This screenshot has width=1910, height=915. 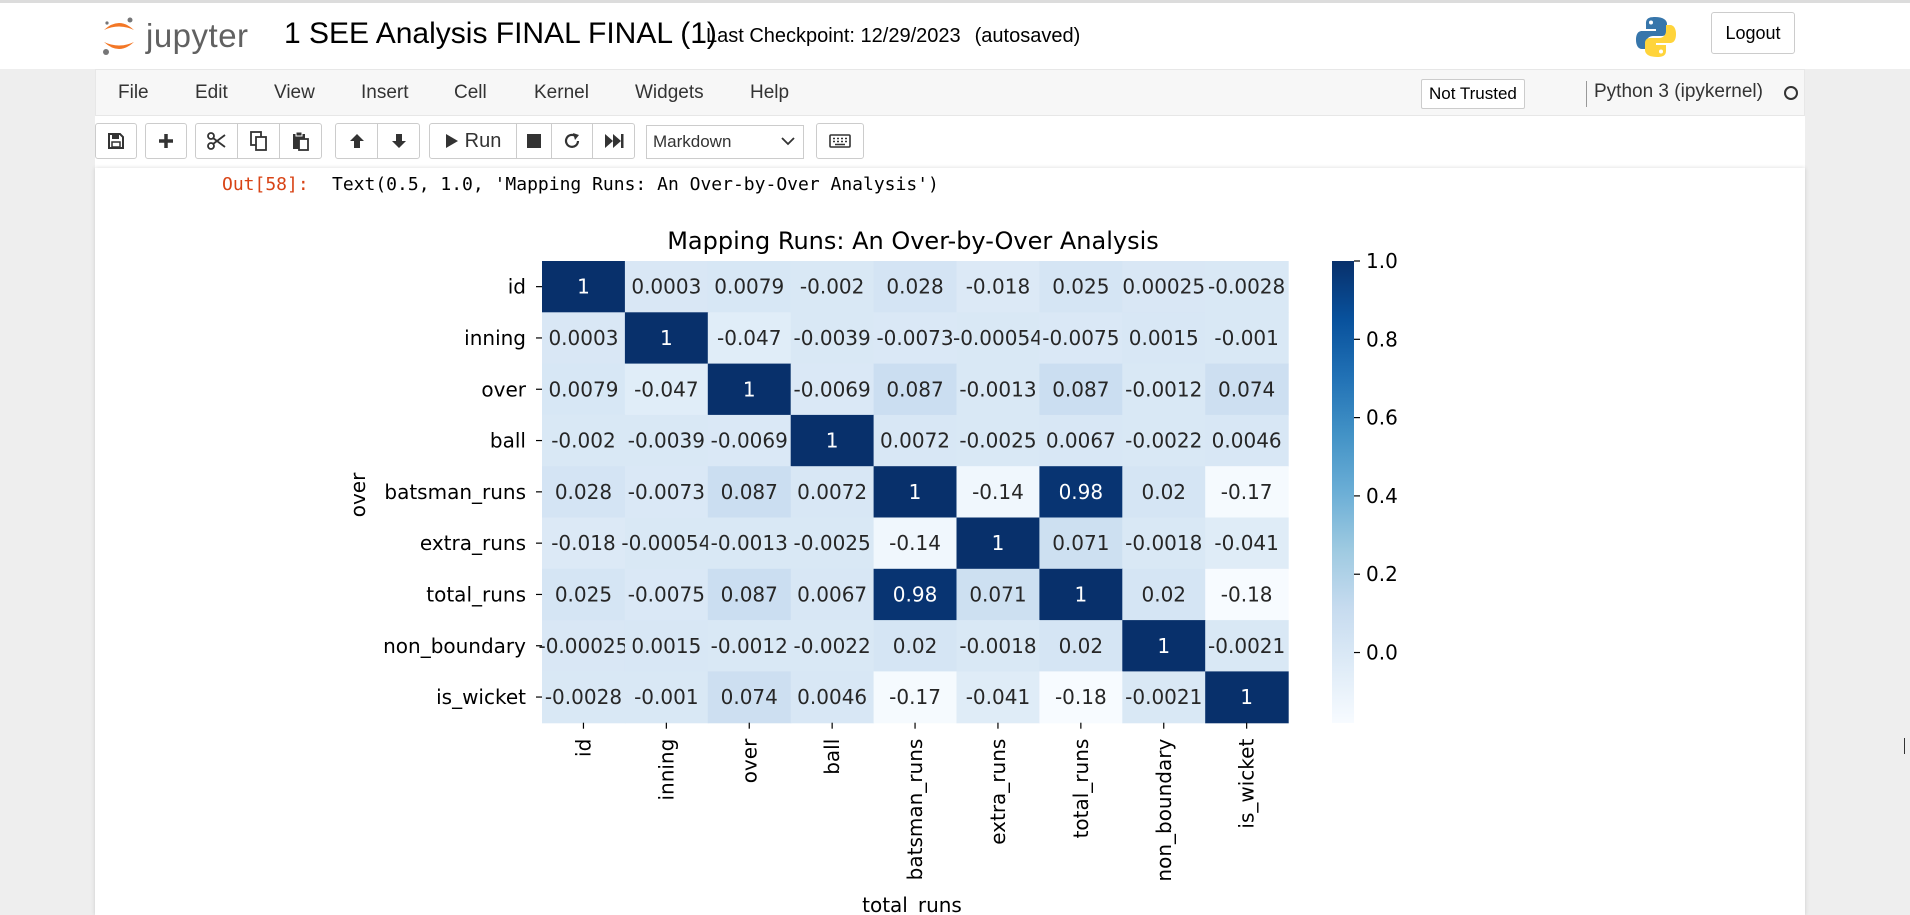 I want to click on heatmap-cell-label: -0.0069, so click(x=832, y=389).